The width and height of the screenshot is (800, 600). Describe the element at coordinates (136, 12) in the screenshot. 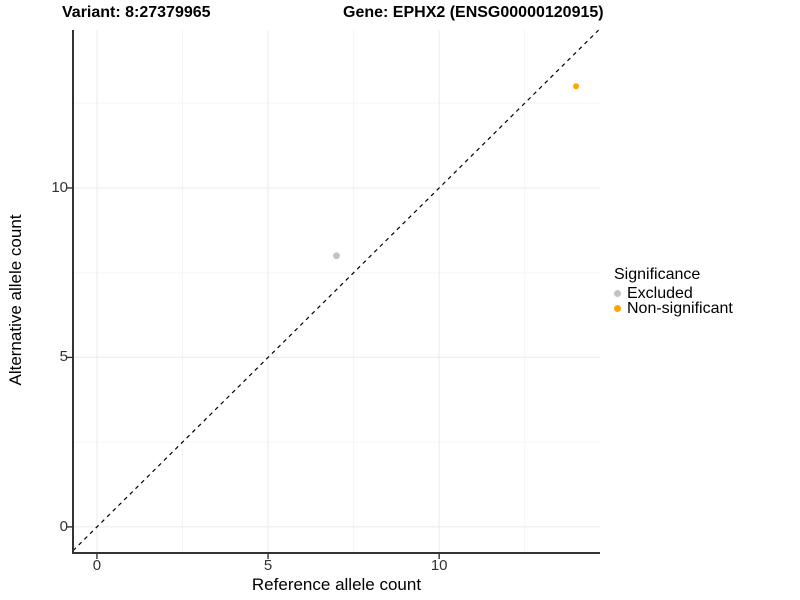

I see `variant-title: Variant: 8:27379965` at that location.